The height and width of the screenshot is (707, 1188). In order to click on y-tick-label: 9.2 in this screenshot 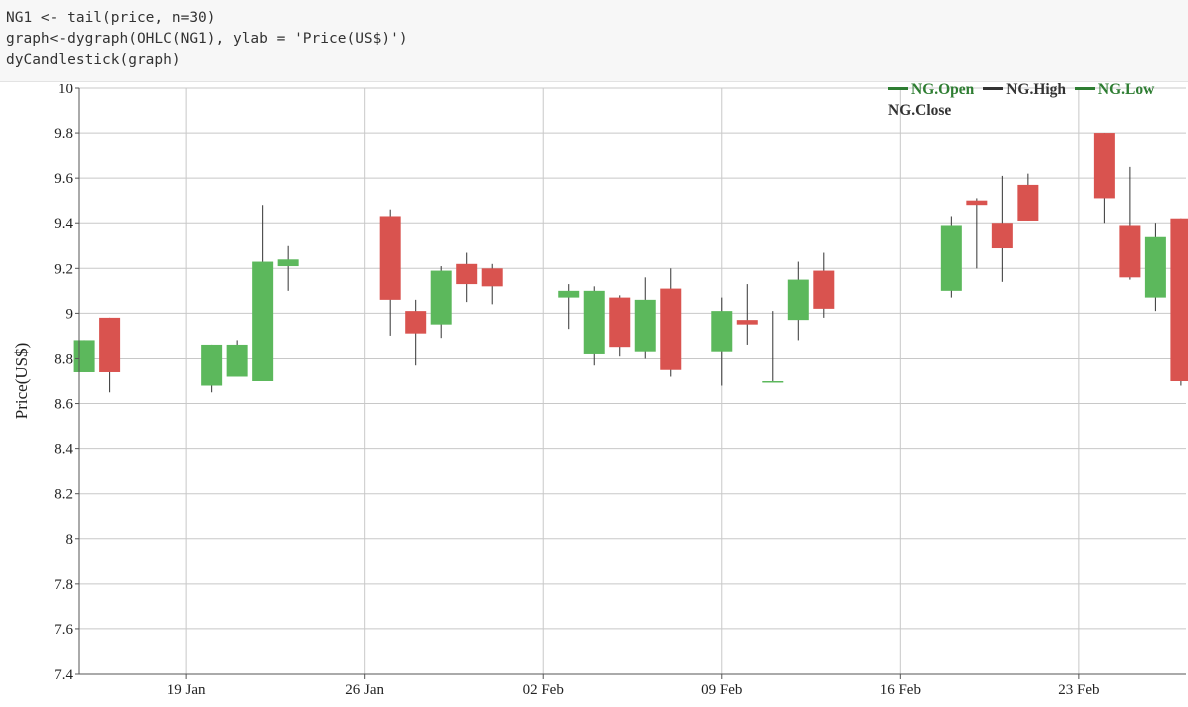, I will do `click(63, 269)`.